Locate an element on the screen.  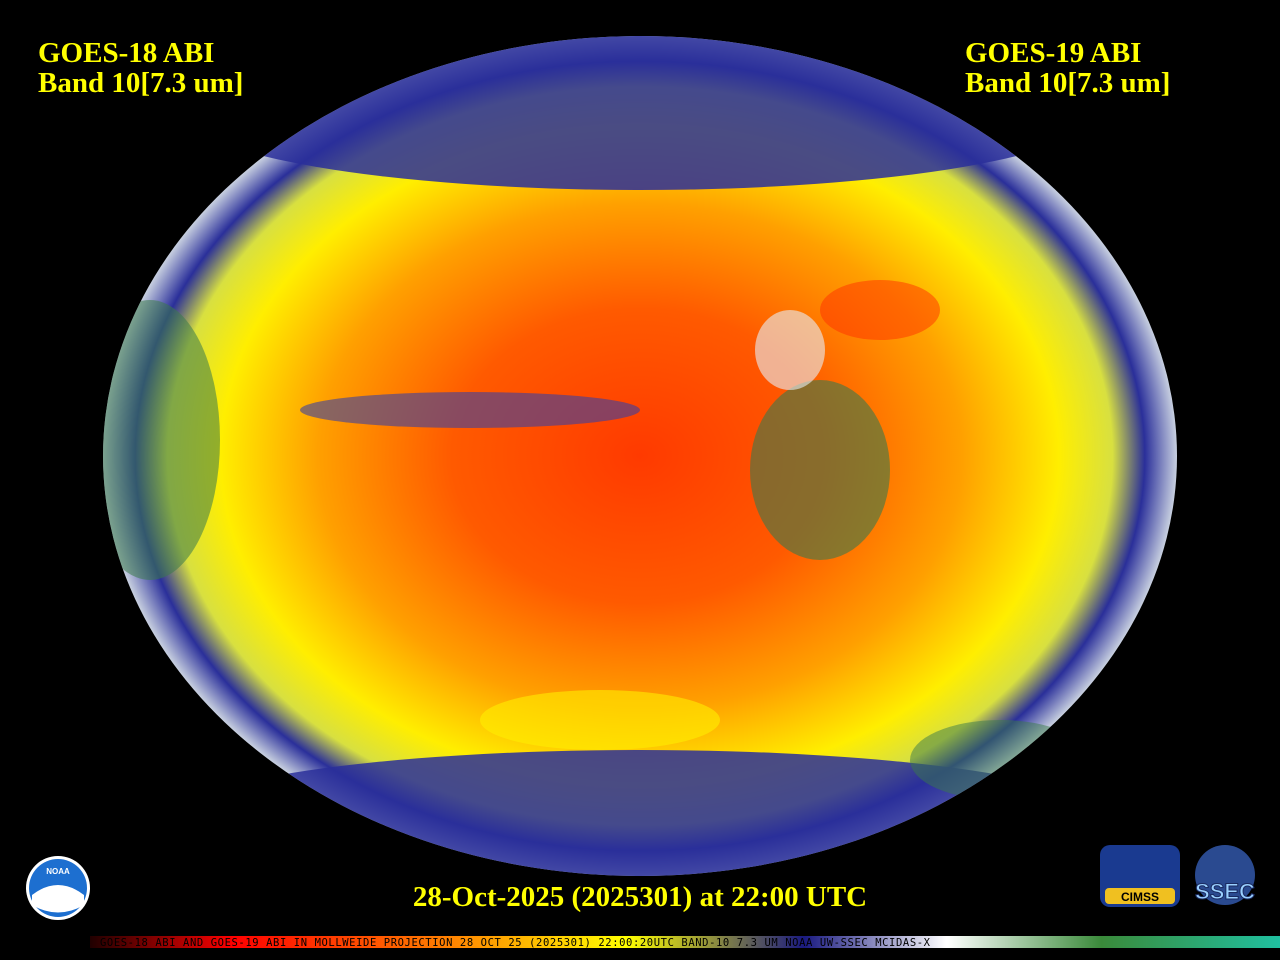
right-title: GOES-19 ABI is located at coordinates (1053, 53).